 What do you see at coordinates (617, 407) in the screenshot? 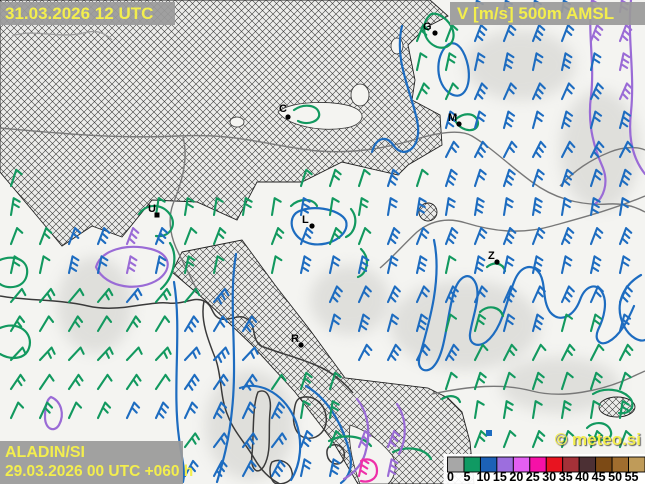
I see `hatch-oval-southeast` at bounding box center [617, 407].